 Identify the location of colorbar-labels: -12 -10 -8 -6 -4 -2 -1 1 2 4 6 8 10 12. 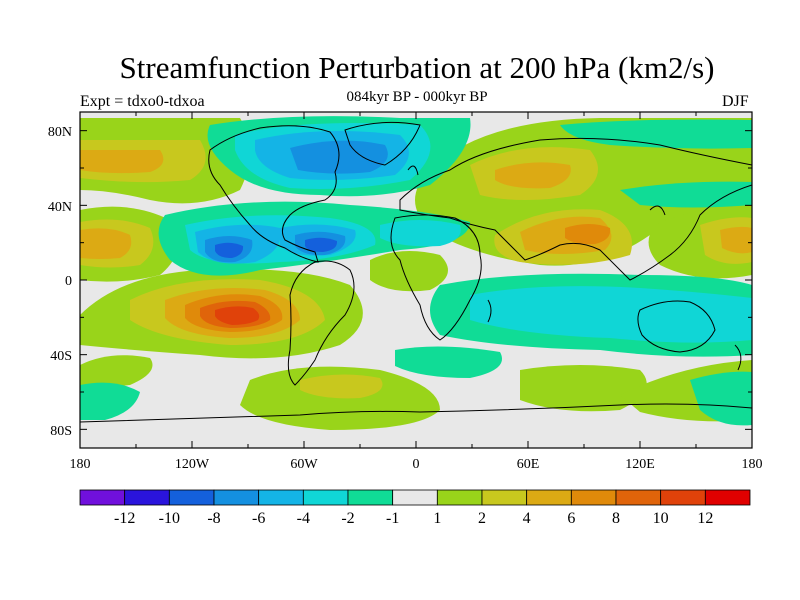
(413, 518).